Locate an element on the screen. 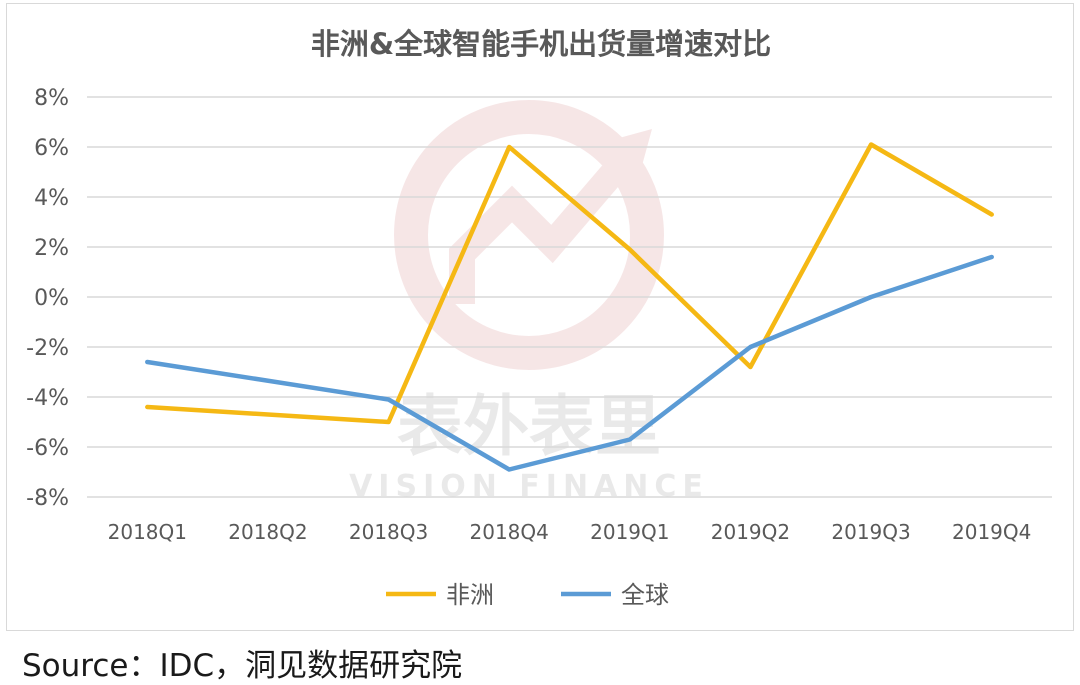  source-note: Source：IDC，洞见数据研究院 is located at coordinates (242, 666).